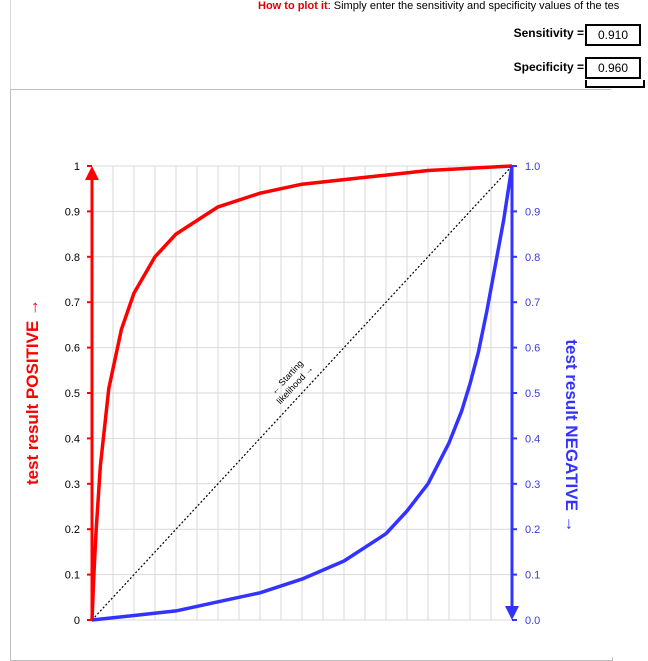 The image size is (648, 661). Describe the element at coordinates (72, 212) in the screenshot. I see `left-tick-label: 0.9` at that location.